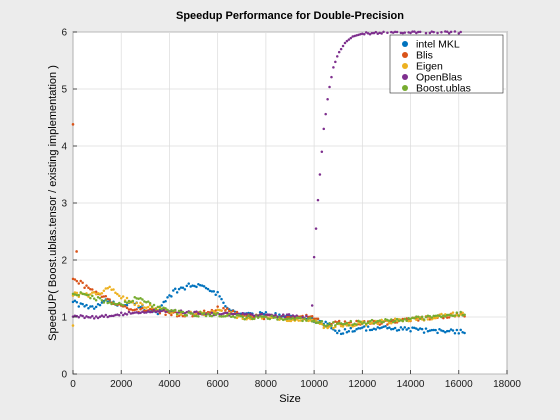 The height and width of the screenshot is (420, 560). Describe the element at coordinates (459, 384) in the screenshot. I see `x-tick-label: 16000` at that location.